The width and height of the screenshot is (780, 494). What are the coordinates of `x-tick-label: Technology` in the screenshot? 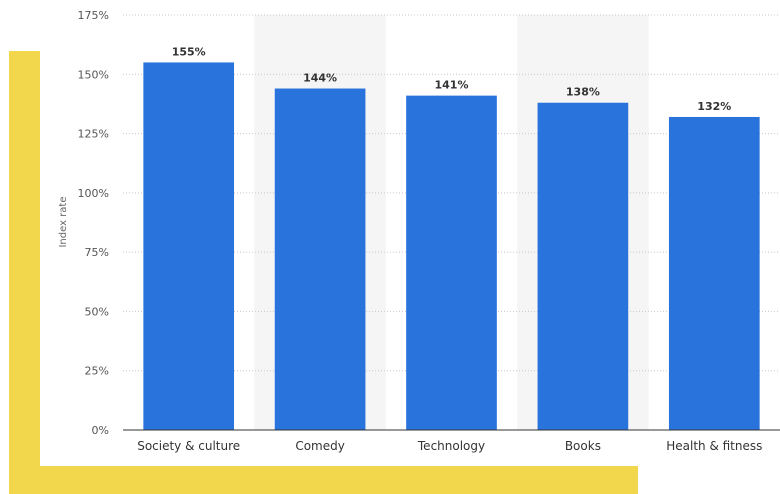 It's located at (451, 446).